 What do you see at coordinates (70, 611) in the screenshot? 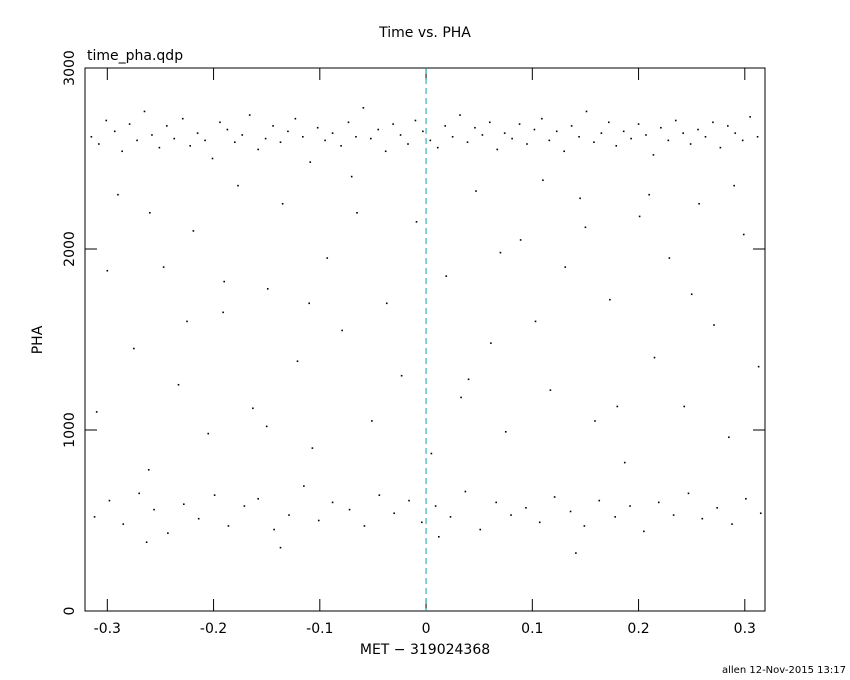
I see `y-tick-label: 0` at bounding box center [70, 611].